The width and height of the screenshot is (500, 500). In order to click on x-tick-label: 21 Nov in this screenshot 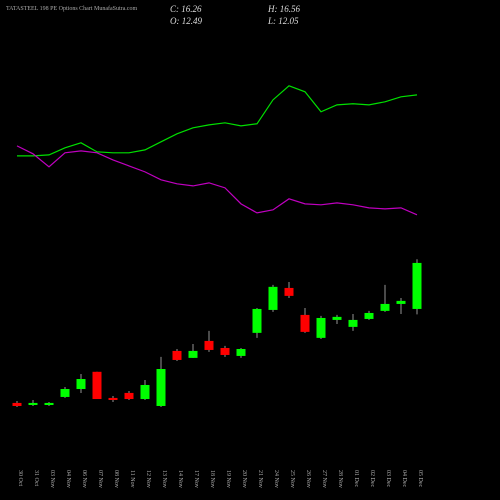, I will do `click(260, 479)`.